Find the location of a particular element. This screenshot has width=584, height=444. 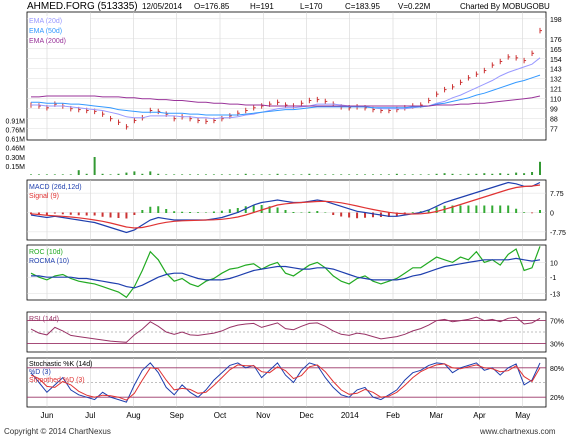

legend-background is located at coordinates (59, 20).